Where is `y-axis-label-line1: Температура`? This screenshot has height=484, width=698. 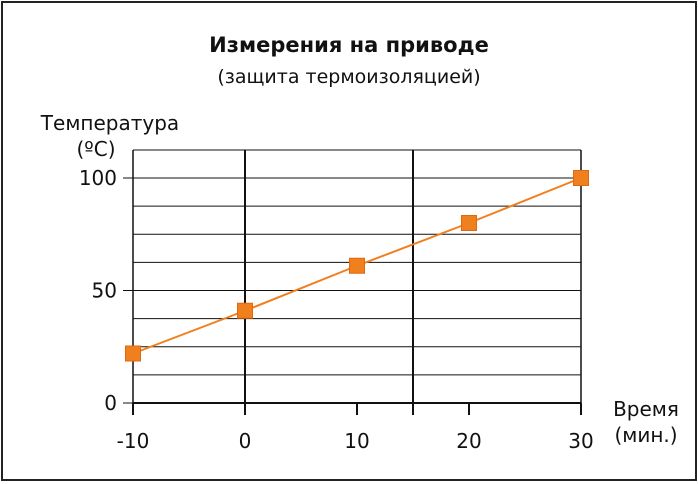 y-axis-label-line1: Температура is located at coordinates (109, 123).